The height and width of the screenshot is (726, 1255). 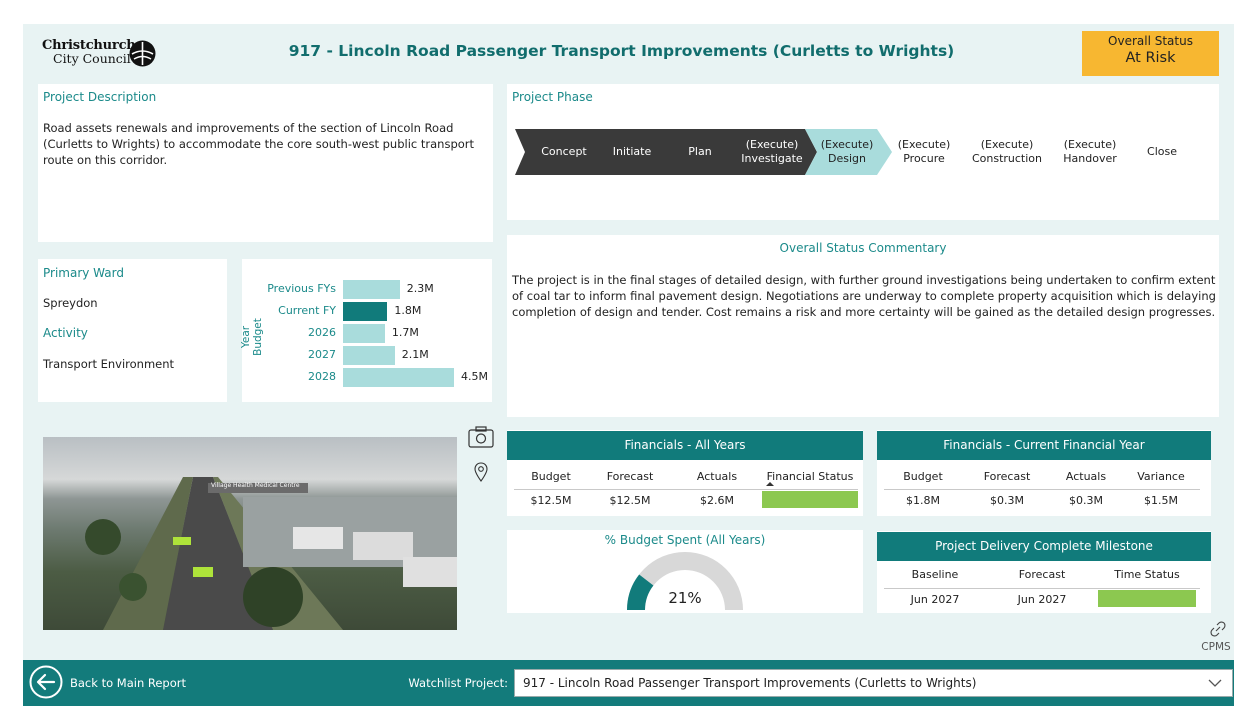 What do you see at coordinates (307, 310) in the screenshot?
I see `budget-bar-label: Current FY` at bounding box center [307, 310].